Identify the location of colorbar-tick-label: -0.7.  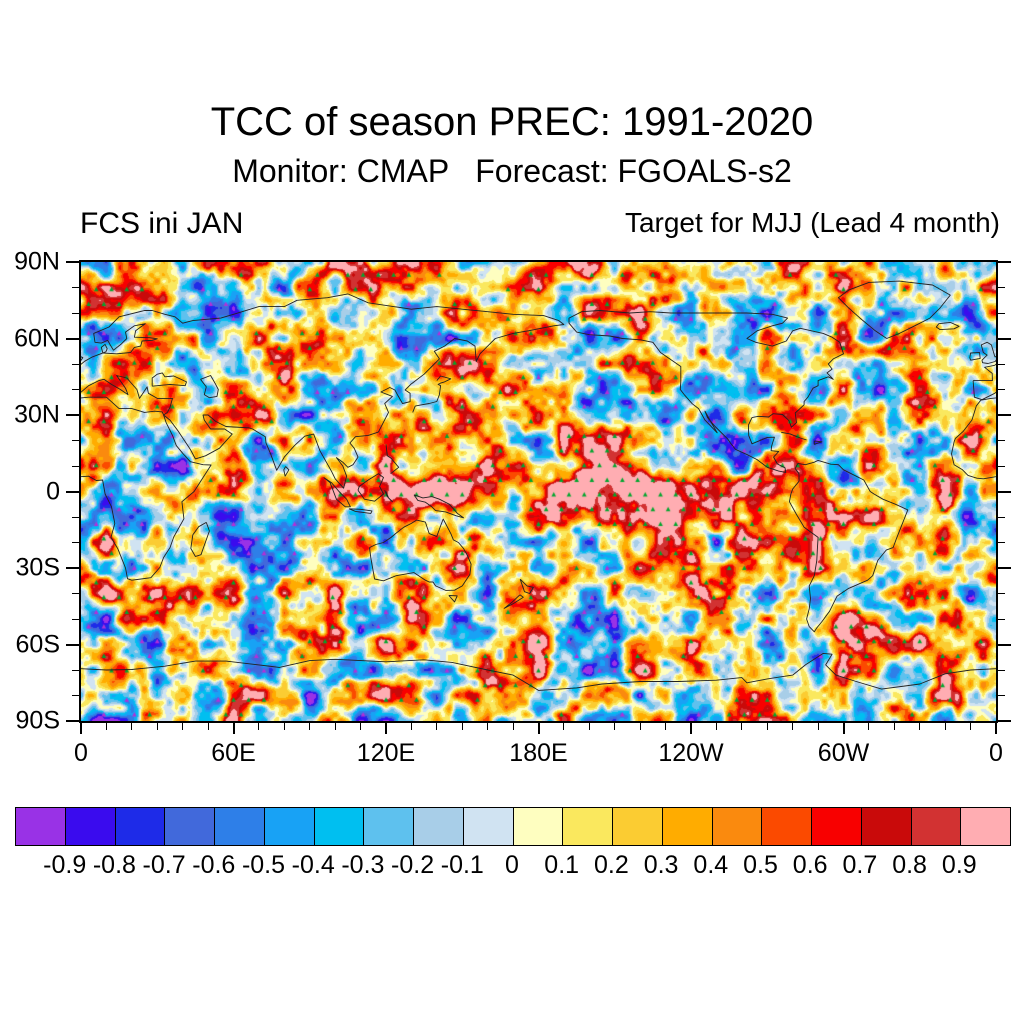
(164, 865).